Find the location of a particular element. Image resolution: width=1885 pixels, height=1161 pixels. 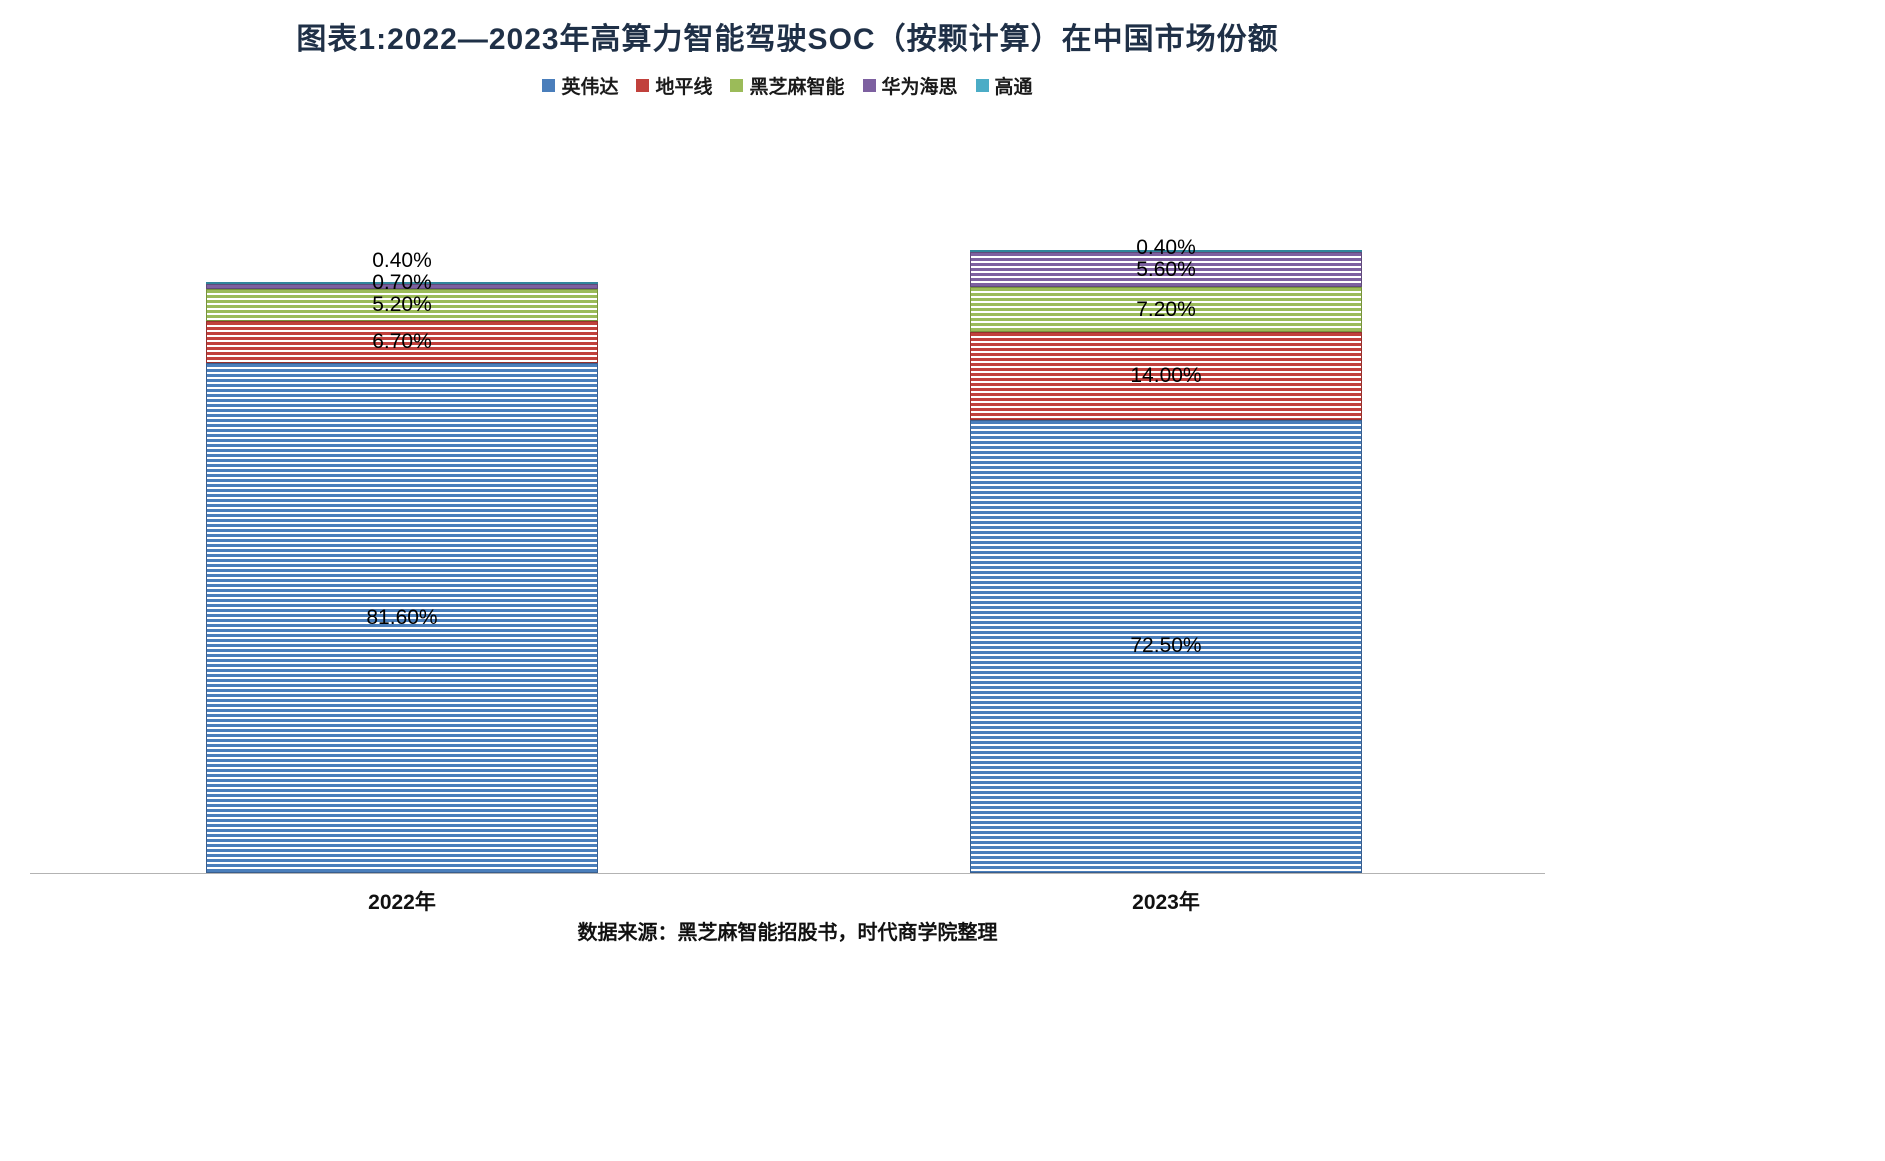

legend-item-nvidia: 英伟达 is located at coordinates (580, 85).